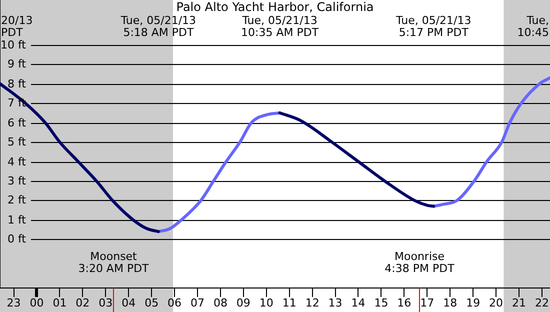 The width and height of the screenshot is (550, 312). What do you see at coordinates (17, 26) in the screenshot?
I see `annotation: 20/13 PDT` at bounding box center [17, 26].